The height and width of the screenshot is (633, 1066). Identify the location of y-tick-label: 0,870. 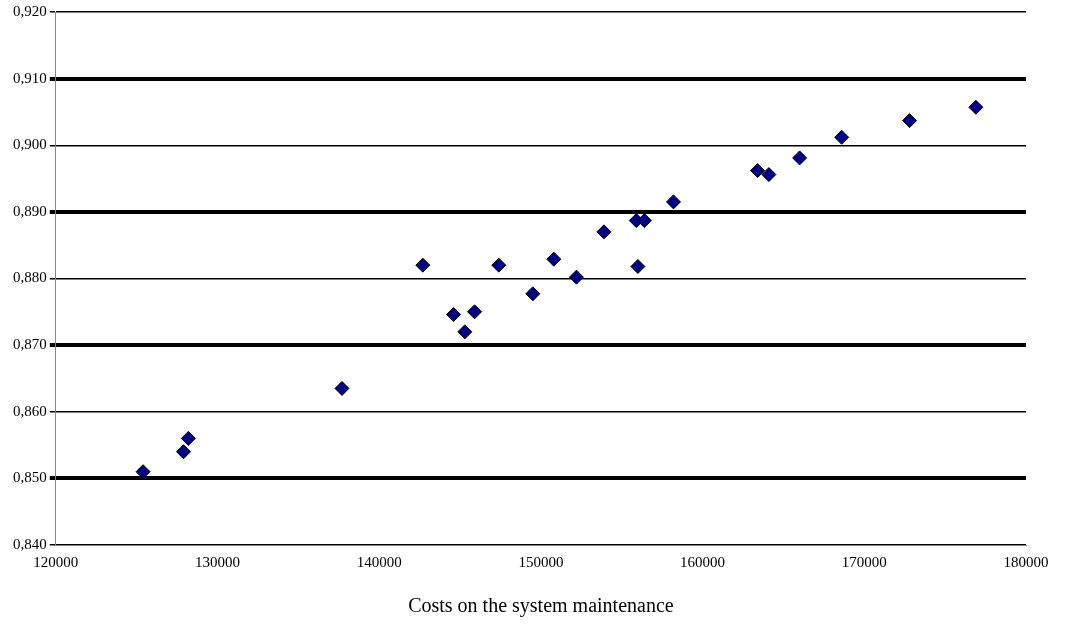
(30, 344).